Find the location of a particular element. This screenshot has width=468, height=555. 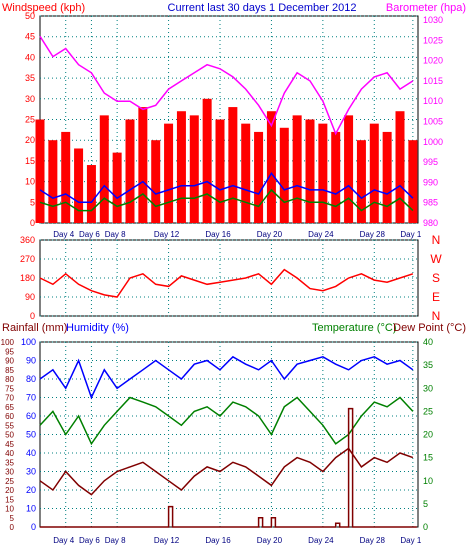

direction-series is located at coordinates (226, 283).